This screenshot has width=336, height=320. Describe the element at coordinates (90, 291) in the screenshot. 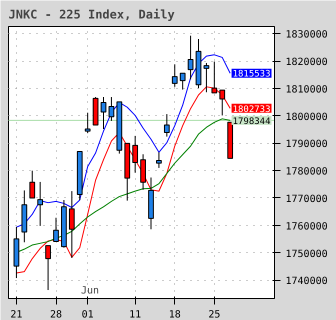

I see `annotation: Jun` at that location.